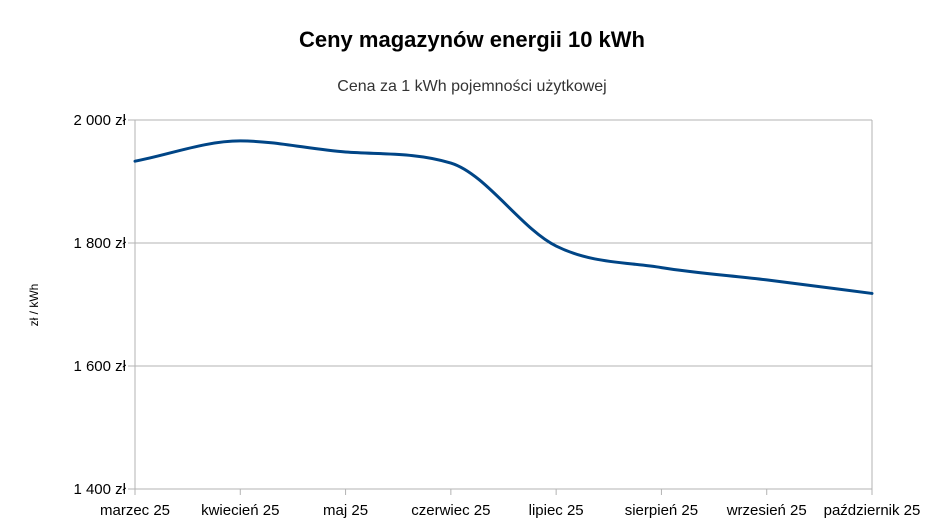 Image resolution: width=944 pixels, height=530 pixels. What do you see at coordinates (135, 510) in the screenshot?
I see `x-tick-label: marzec 25` at bounding box center [135, 510].